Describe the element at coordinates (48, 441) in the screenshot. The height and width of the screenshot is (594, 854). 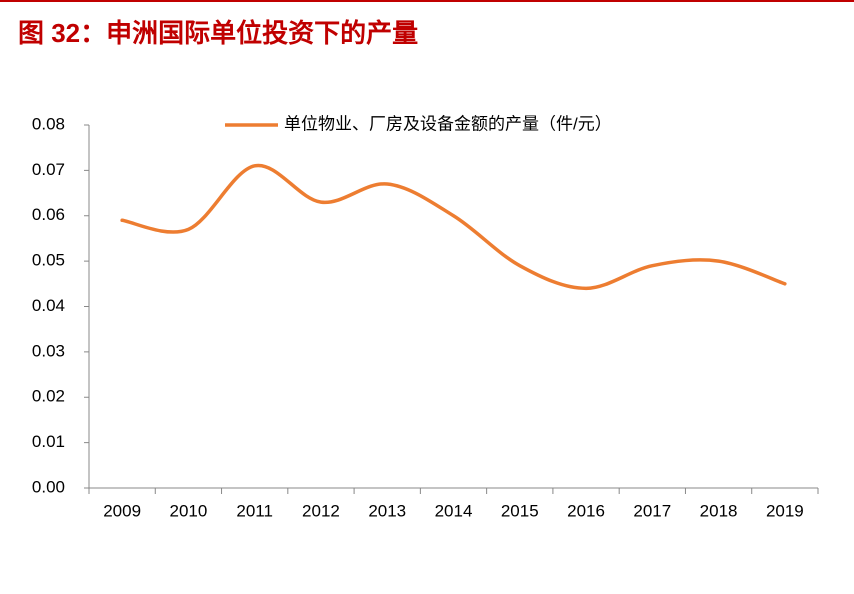
I see `y-tick-label: 0.01` at that location.